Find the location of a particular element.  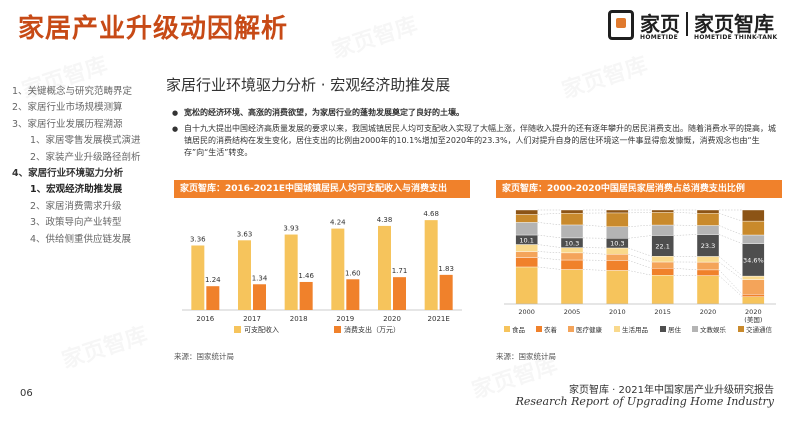

data-label: 3.93 is located at coordinates (291, 229).